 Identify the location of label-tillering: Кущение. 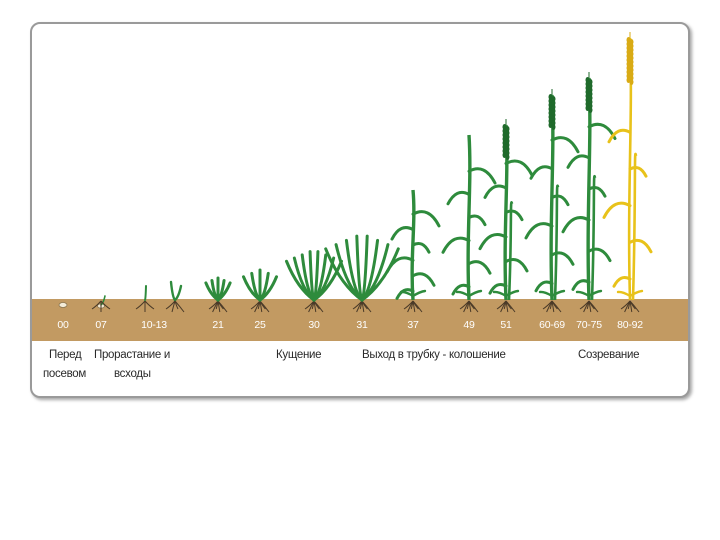
(299, 355).